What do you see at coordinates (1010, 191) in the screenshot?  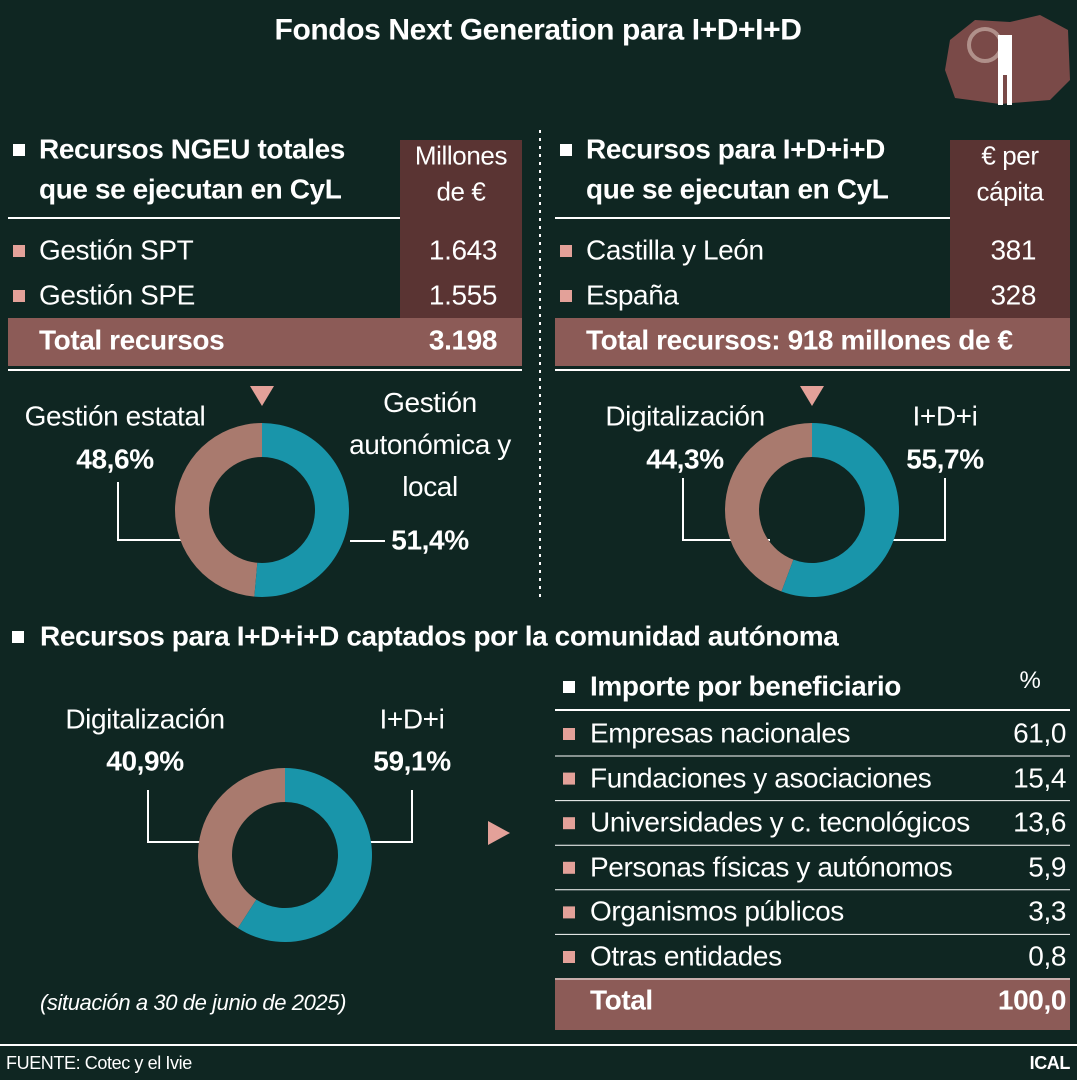 I see `unit-header: cápita` at bounding box center [1010, 191].